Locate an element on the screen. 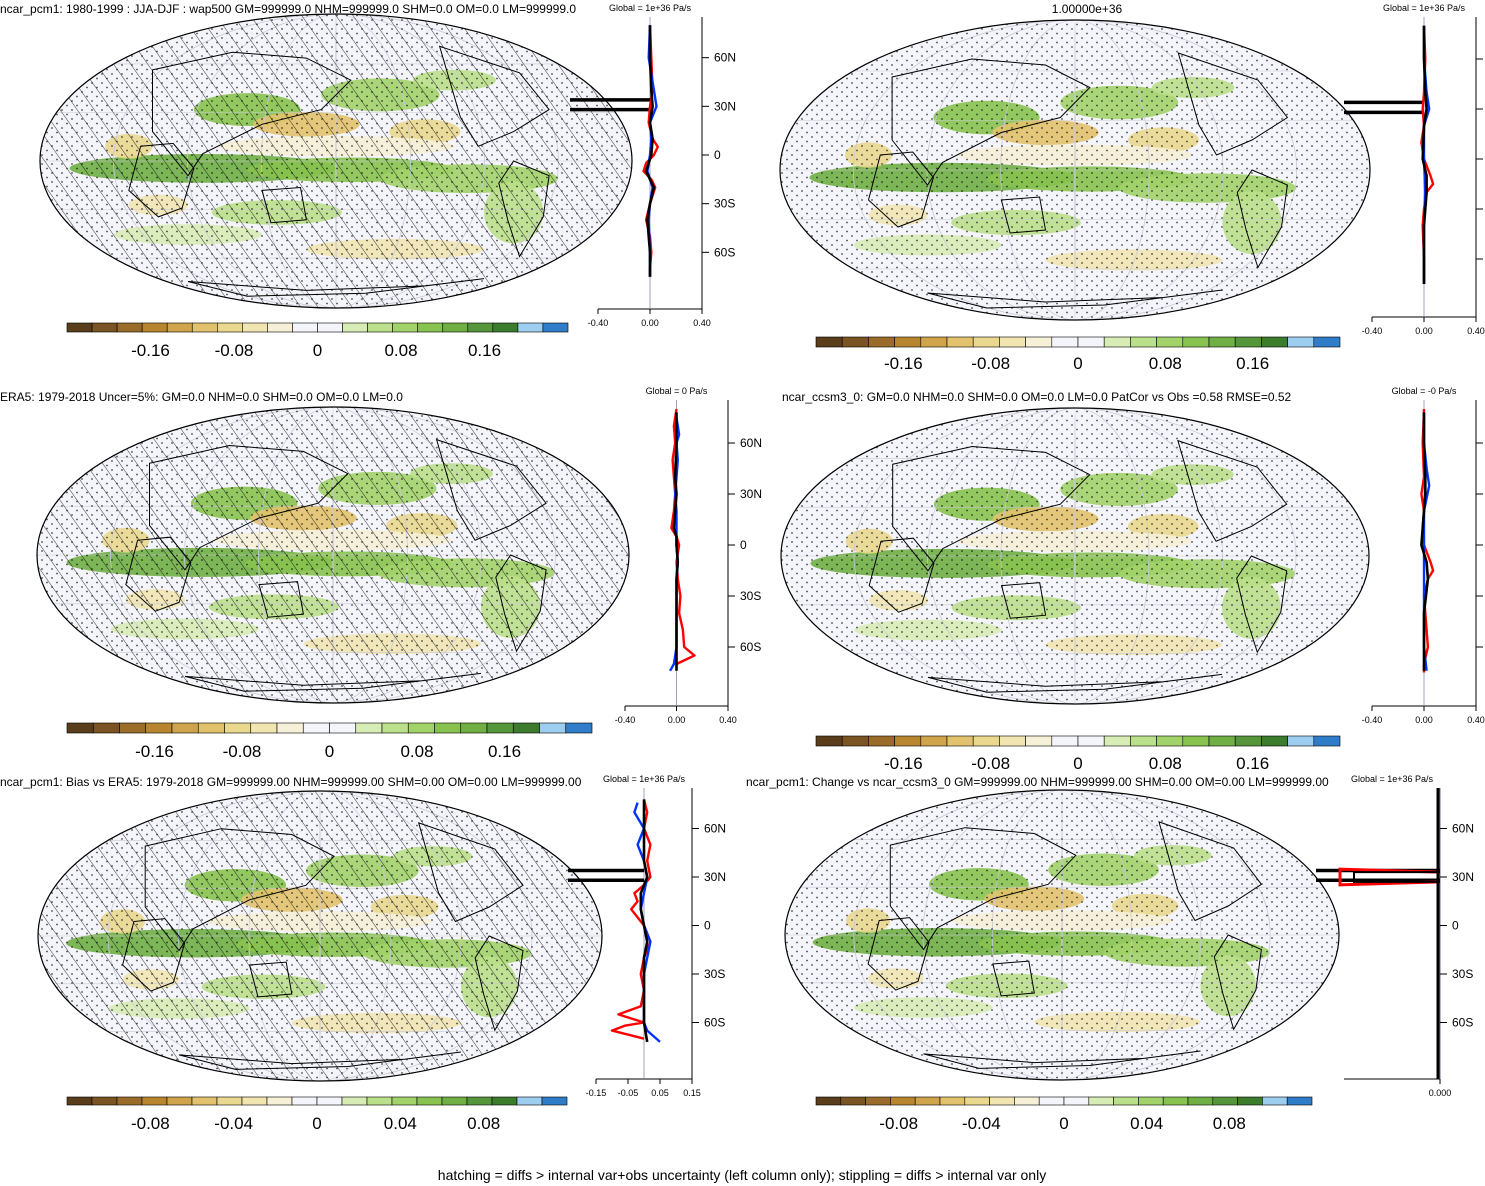 This screenshot has height=1186, width=1485. zonal-x-label: 0.000 is located at coordinates (1440, 1093).